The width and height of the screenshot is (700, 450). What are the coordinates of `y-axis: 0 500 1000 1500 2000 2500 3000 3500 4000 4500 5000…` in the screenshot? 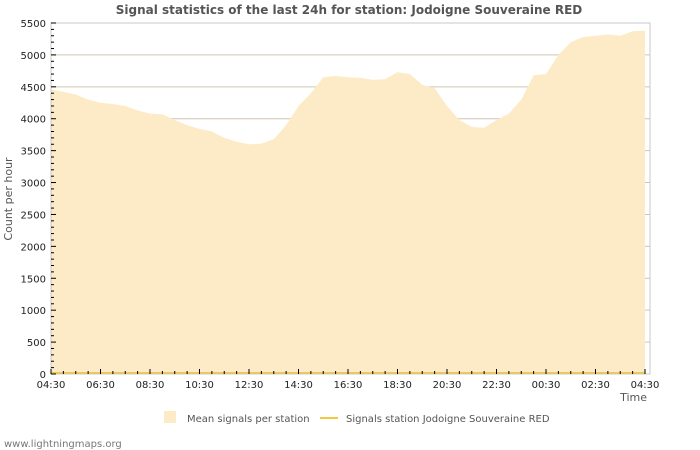 It's located at (38, 200).